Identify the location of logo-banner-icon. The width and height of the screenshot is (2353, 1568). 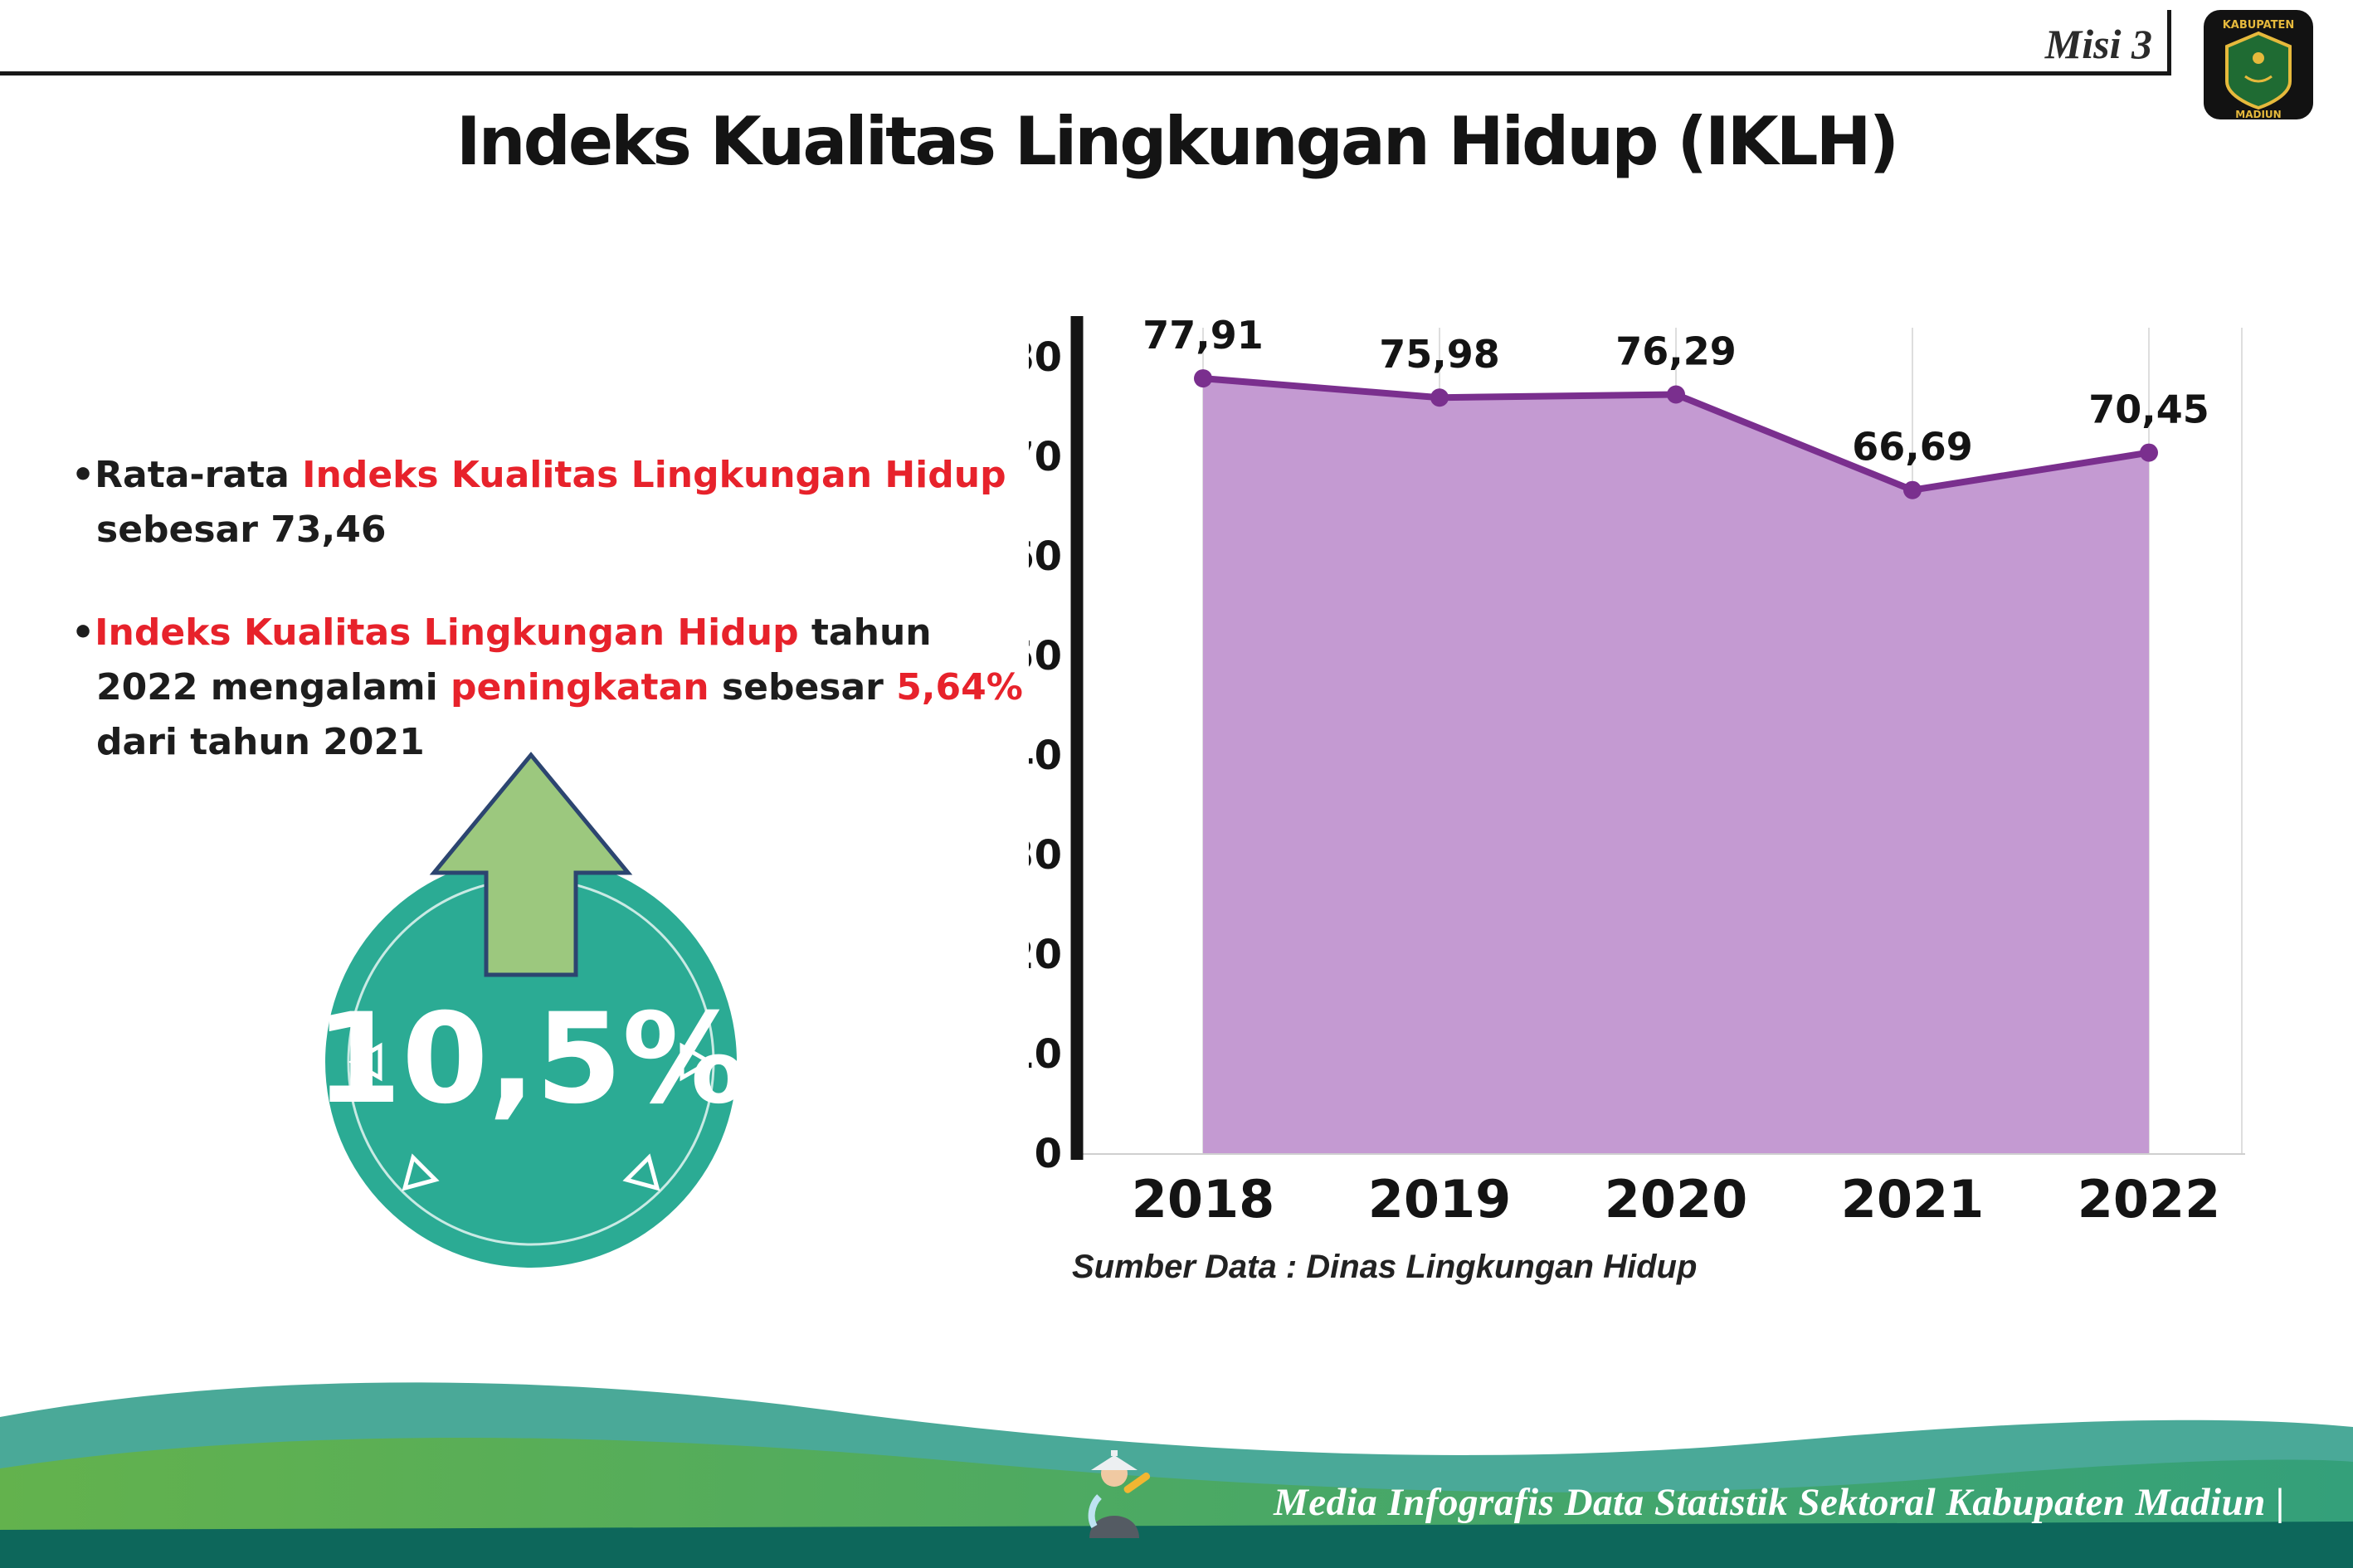
(2258, 79).